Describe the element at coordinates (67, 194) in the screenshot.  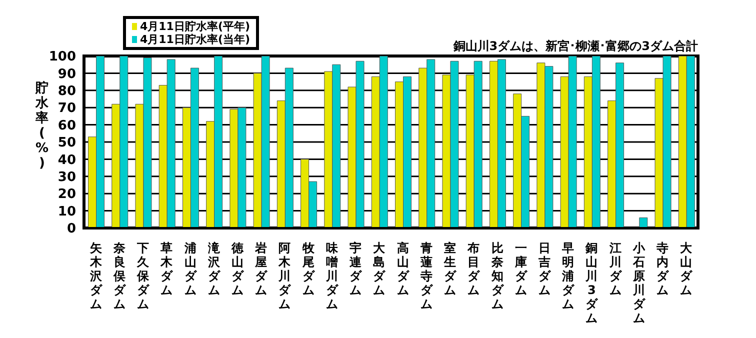
I see `y-tick-label: 20` at that location.